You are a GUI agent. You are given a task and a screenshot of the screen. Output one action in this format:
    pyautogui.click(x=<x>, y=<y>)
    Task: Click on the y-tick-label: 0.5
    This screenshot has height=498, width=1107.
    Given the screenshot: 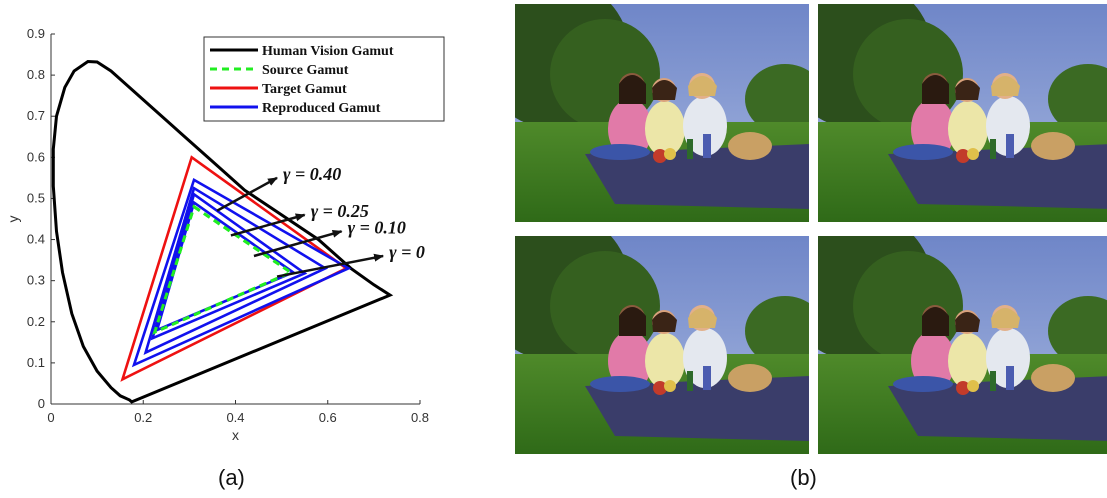 What is the action you would take?
    pyautogui.click(x=36, y=197)
    